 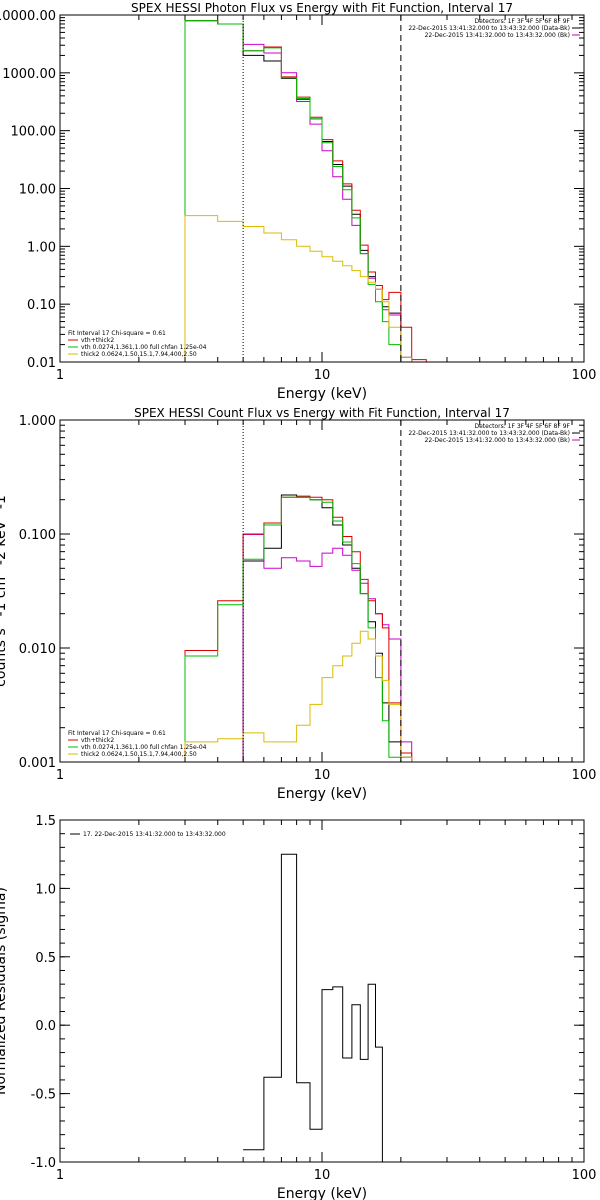 I want to click on y-tick-label-3: 0.5, so click(x=45, y=958).